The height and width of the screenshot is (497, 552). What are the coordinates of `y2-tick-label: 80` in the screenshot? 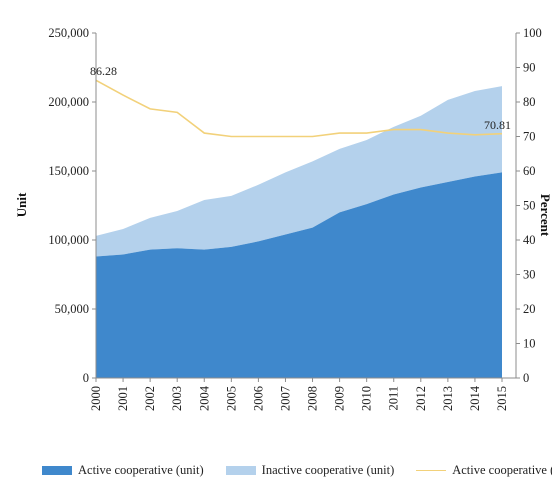 It's located at (529, 102).